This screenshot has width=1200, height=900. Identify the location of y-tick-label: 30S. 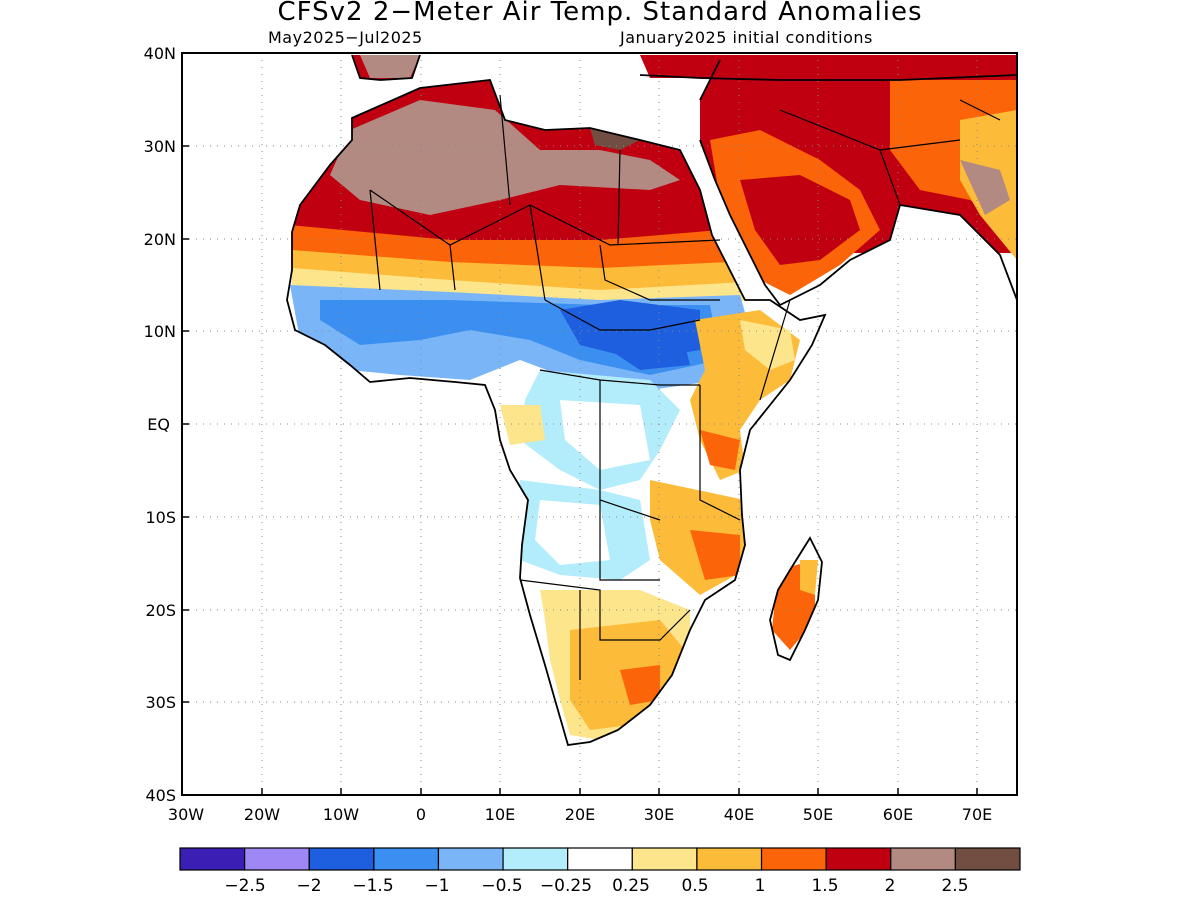
(160, 702).